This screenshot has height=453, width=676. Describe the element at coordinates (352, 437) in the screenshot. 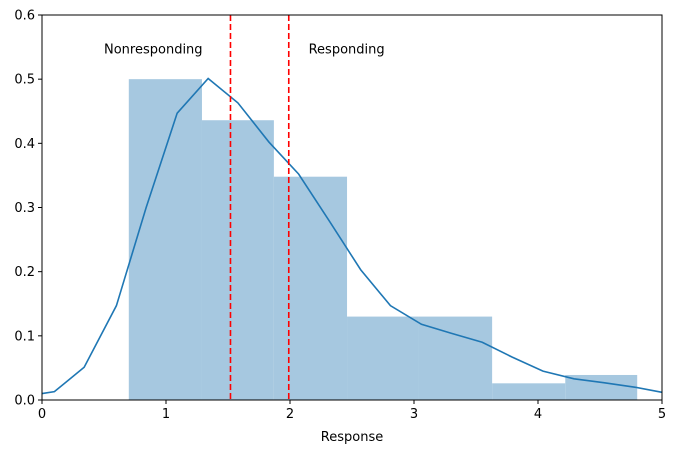

I see `x-axis-label: Response` at that location.